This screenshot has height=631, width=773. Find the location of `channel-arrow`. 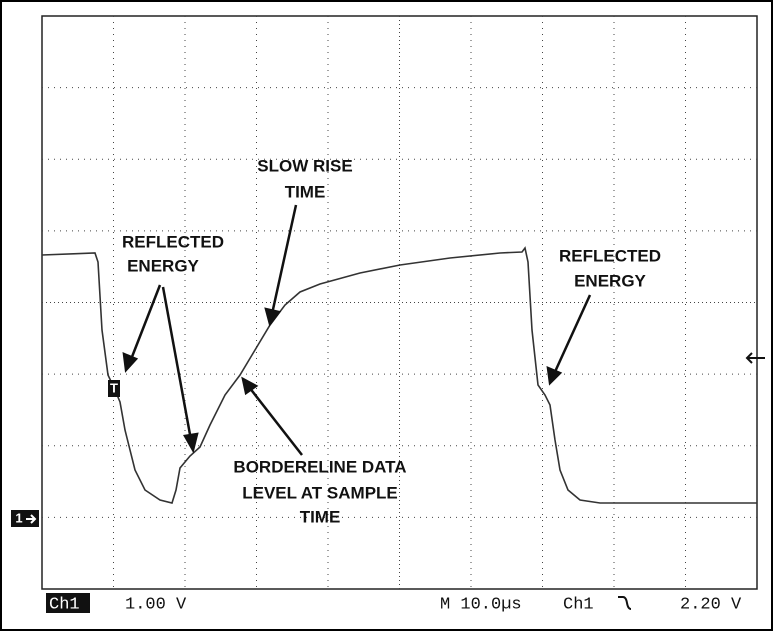

channel-arrow is located at coordinates (31, 519).